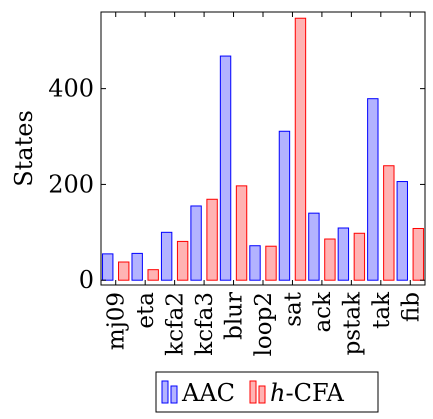 Image resolution: width=433 pixels, height=419 pixels. I want to click on bar-aac-mj09, so click(108, 267).